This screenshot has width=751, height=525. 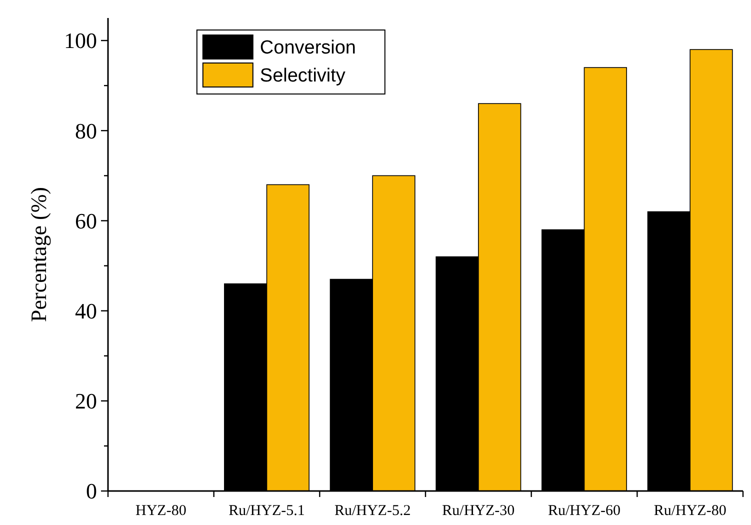 What do you see at coordinates (86, 131) in the screenshot?
I see `y-tick-label: 80` at bounding box center [86, 131].